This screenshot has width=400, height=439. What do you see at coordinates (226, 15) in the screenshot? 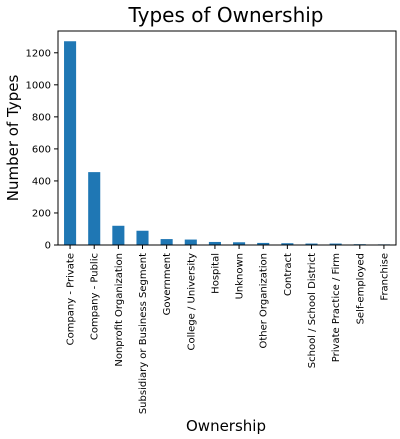
I see `chart-title: Types of Ownership` at bounding box center [226, 15].